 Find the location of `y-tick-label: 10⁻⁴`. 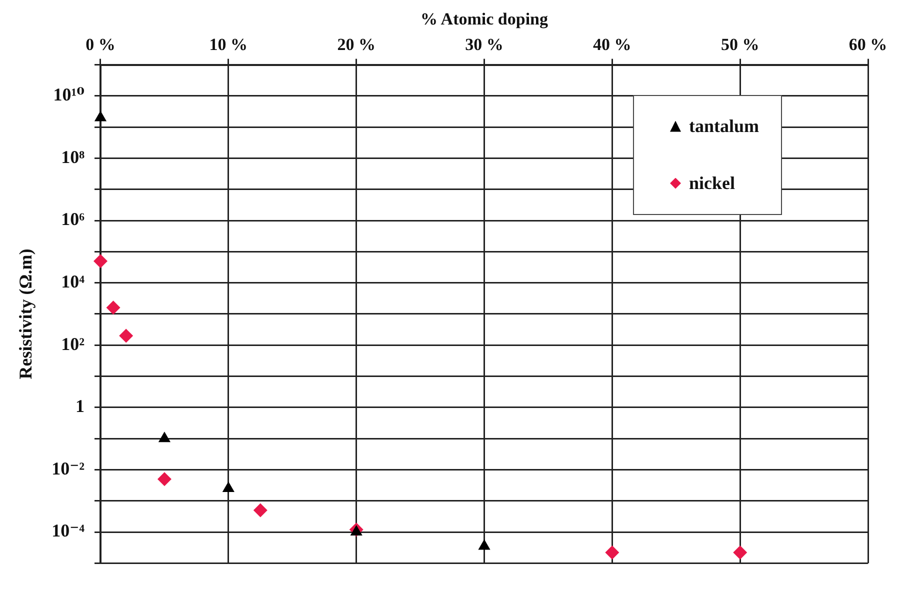

y-tick-label: 10⁻⁴ is located at coordinates (69, 530).